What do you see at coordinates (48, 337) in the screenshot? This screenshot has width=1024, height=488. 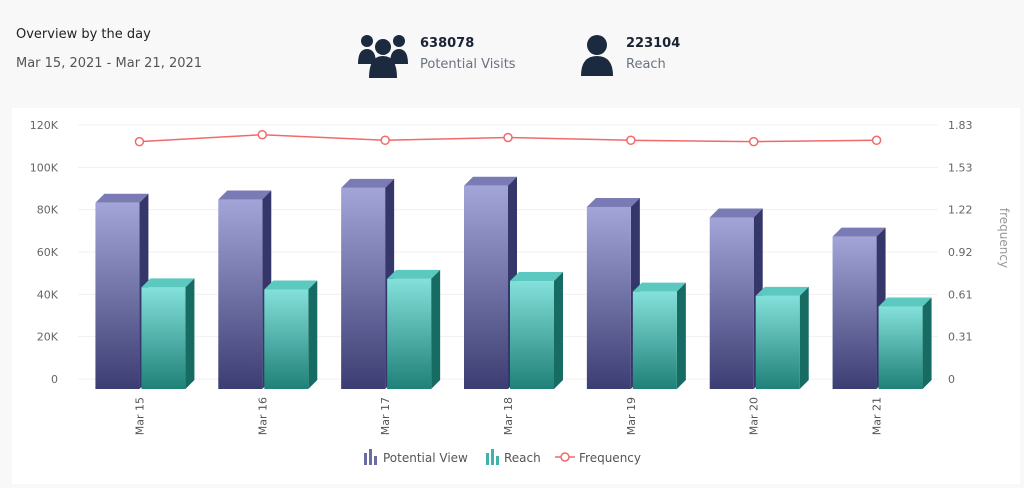 I see `y-tick-label: 20K` at bounding box center [48, 337].